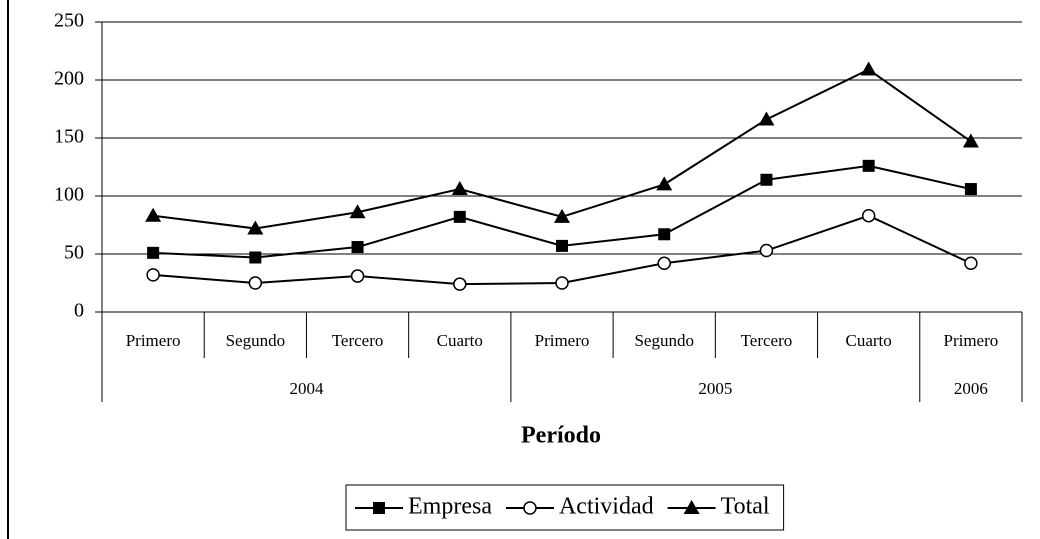  I want to click on x-group-label: 2006, so click(971, 388).